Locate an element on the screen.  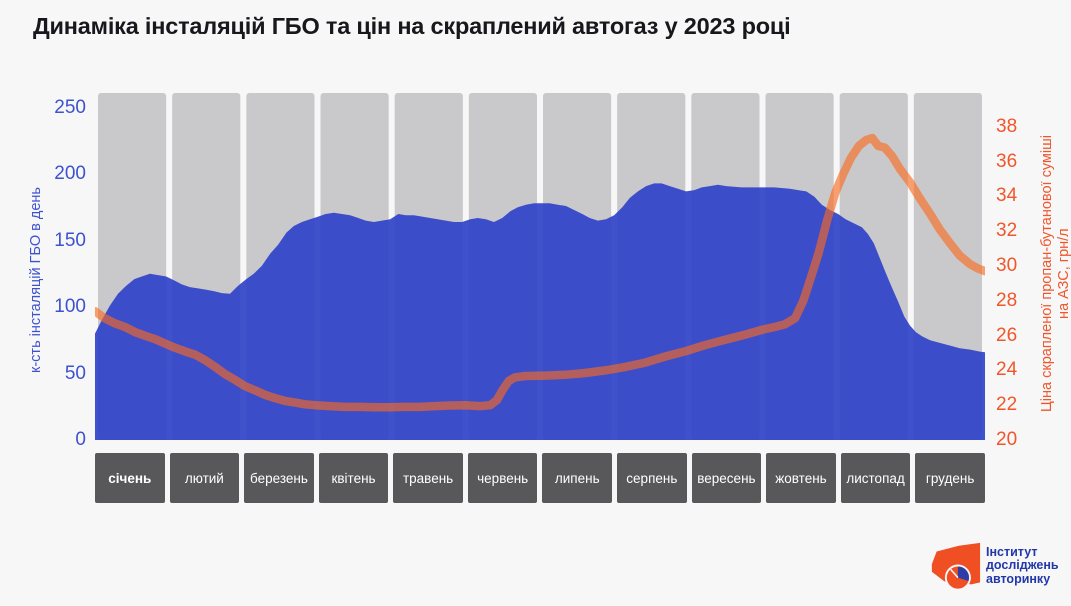
right-axis-tick-28: 28 is located at coordinates (1007, 300).